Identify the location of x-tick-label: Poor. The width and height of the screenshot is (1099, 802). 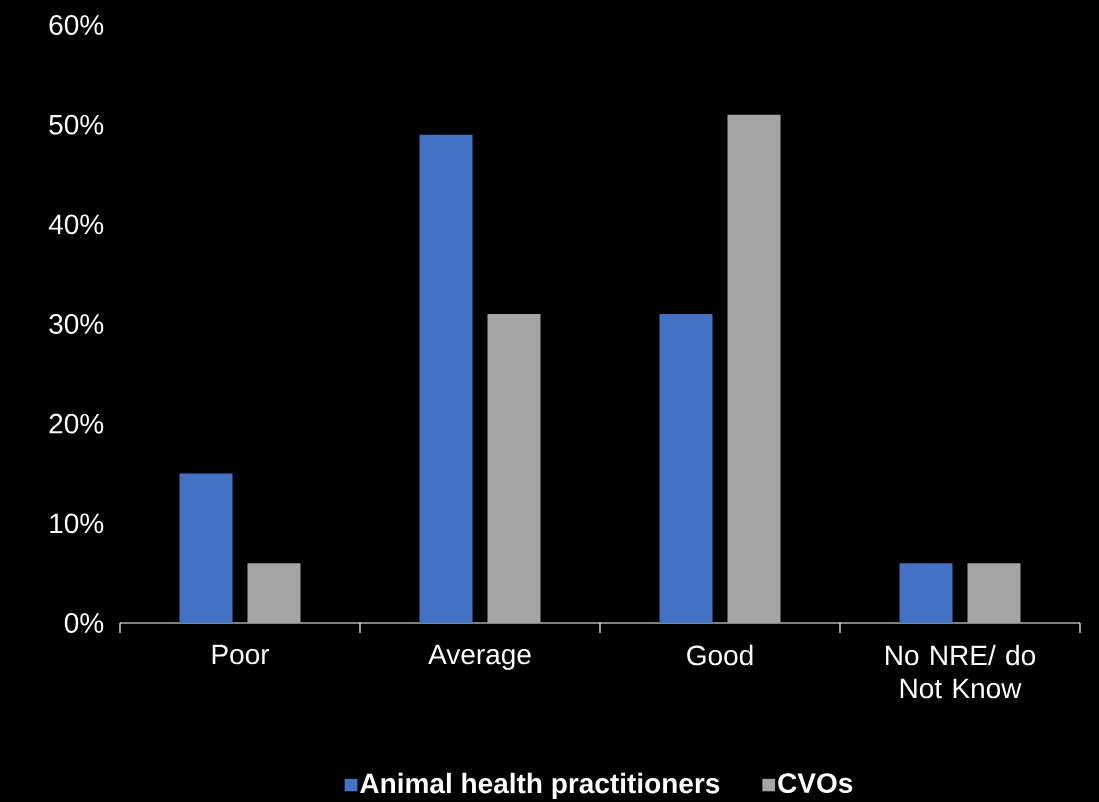
(241, 654).